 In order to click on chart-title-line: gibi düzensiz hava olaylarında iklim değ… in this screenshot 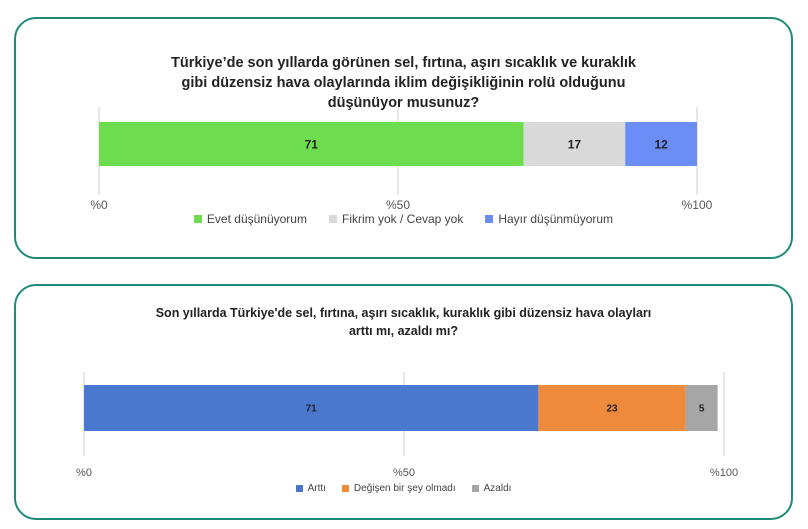, I will do `click(403, 83)`.